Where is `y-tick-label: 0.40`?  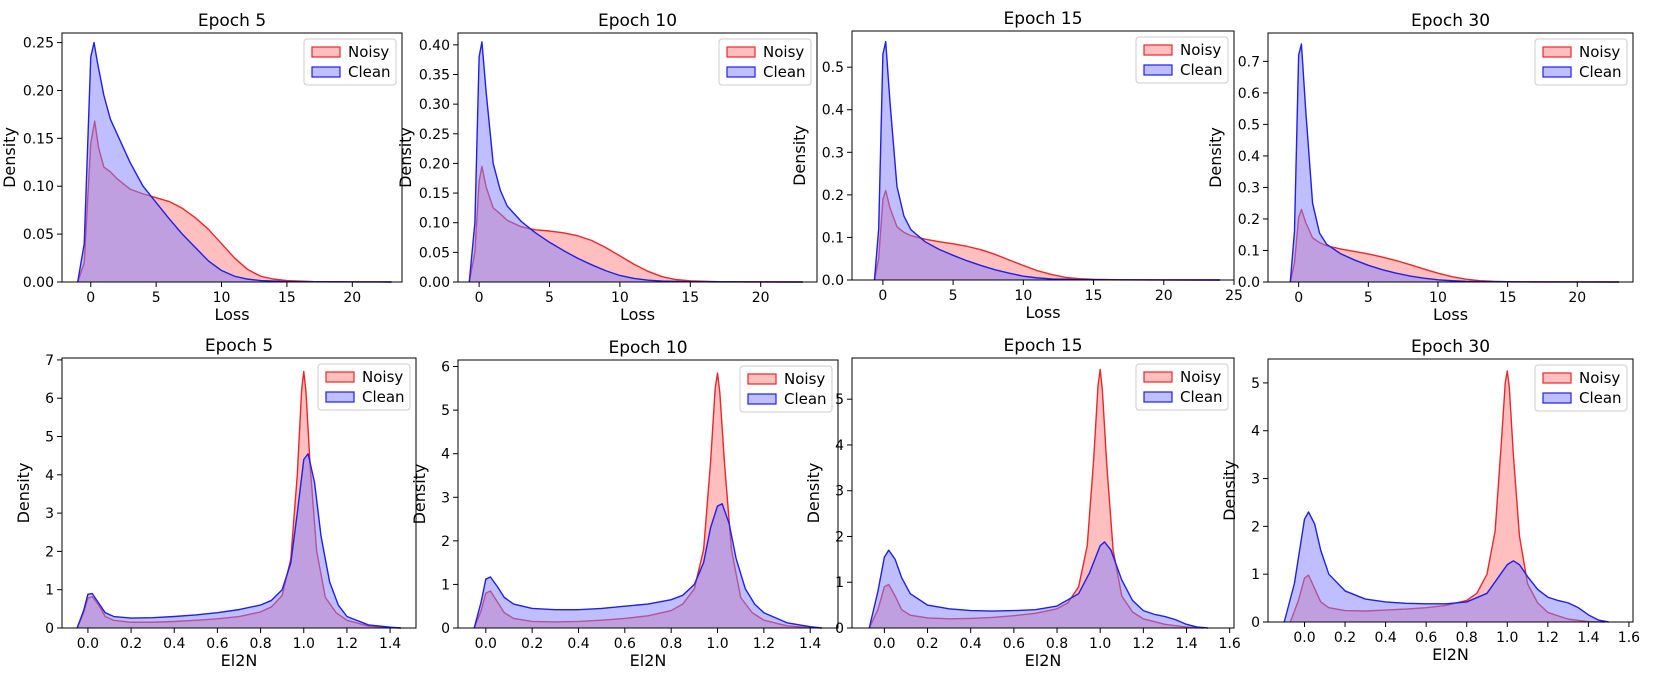 y-tick-label: 0.40 is located at coordinates (434, 46).